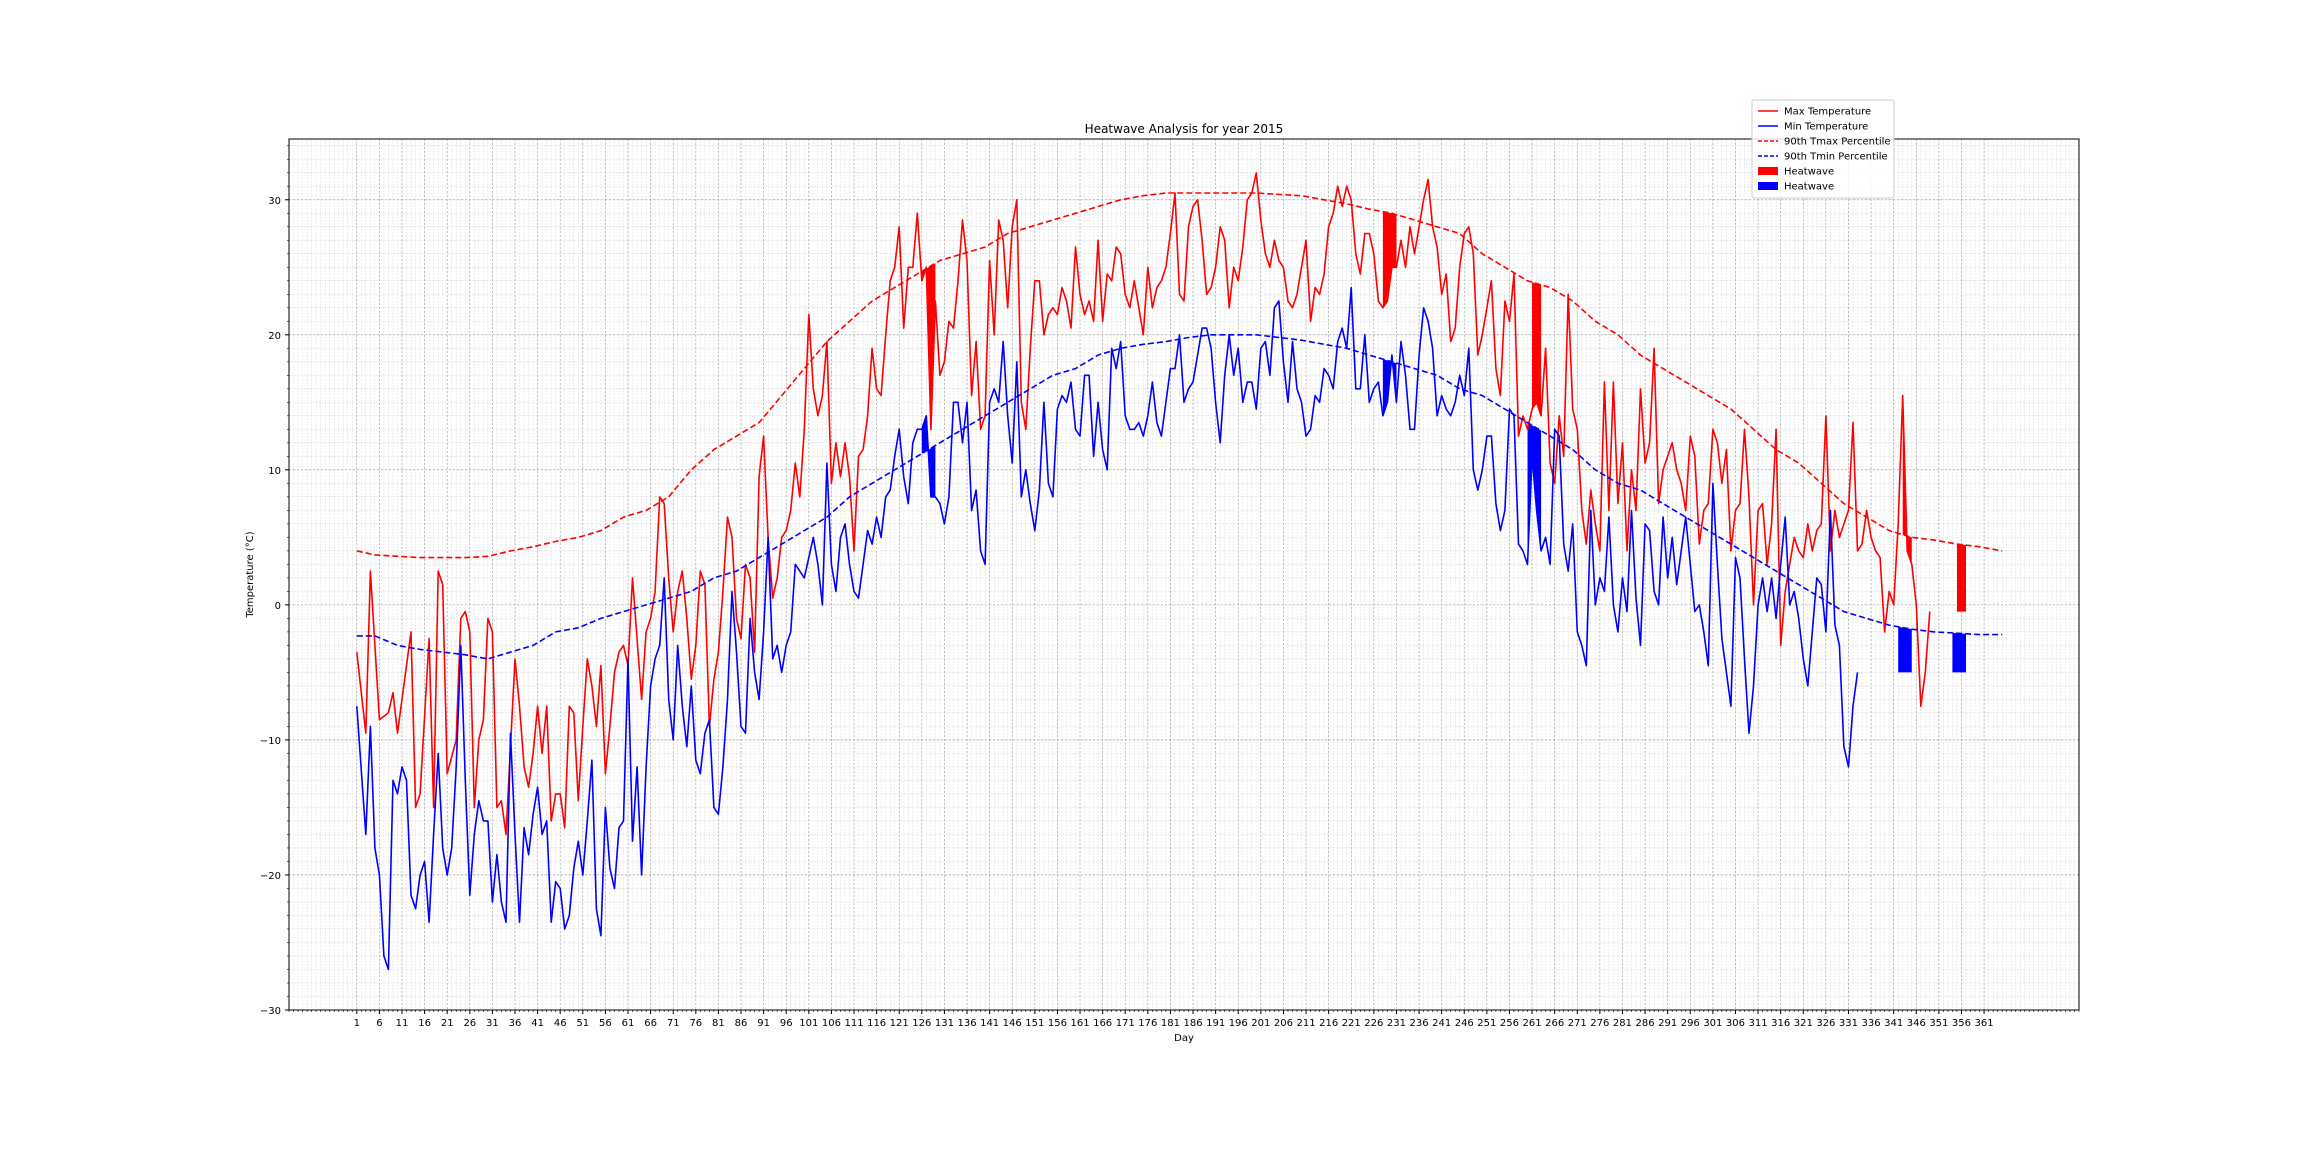 Image resolution: width=2304 pixels, height=1152 pixels. What do you see at coordinates (379, 1023) in the screenshot?
I see `x-tick-label: 6` at bounding box center [379, 1023].